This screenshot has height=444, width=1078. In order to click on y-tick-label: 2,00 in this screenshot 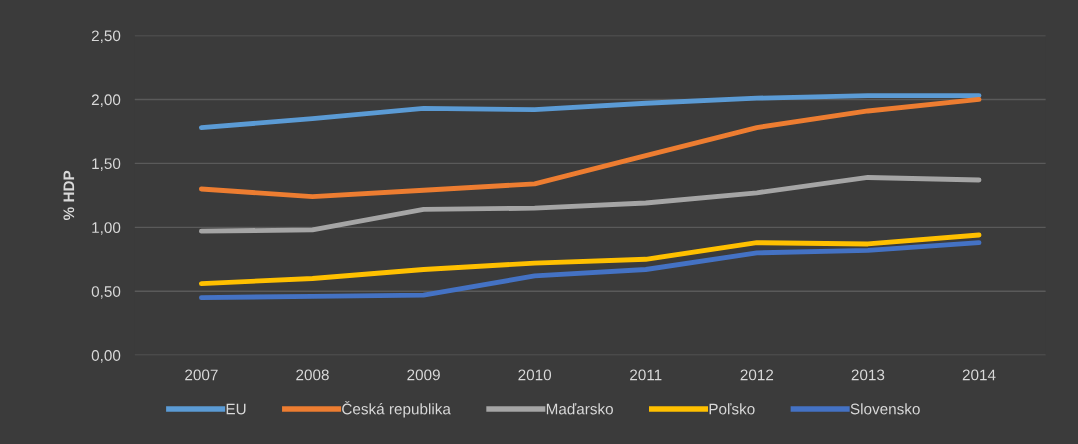, I will do `click(106, 100)`.